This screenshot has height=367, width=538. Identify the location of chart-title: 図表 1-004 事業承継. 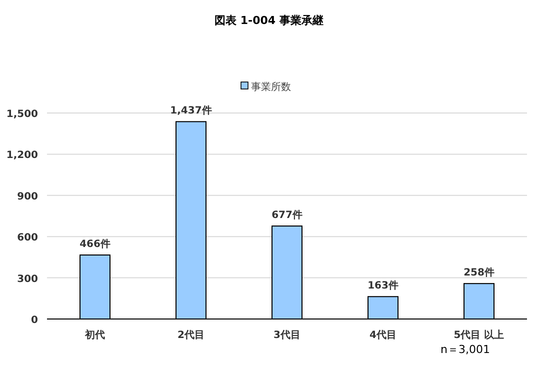
(269, 20).